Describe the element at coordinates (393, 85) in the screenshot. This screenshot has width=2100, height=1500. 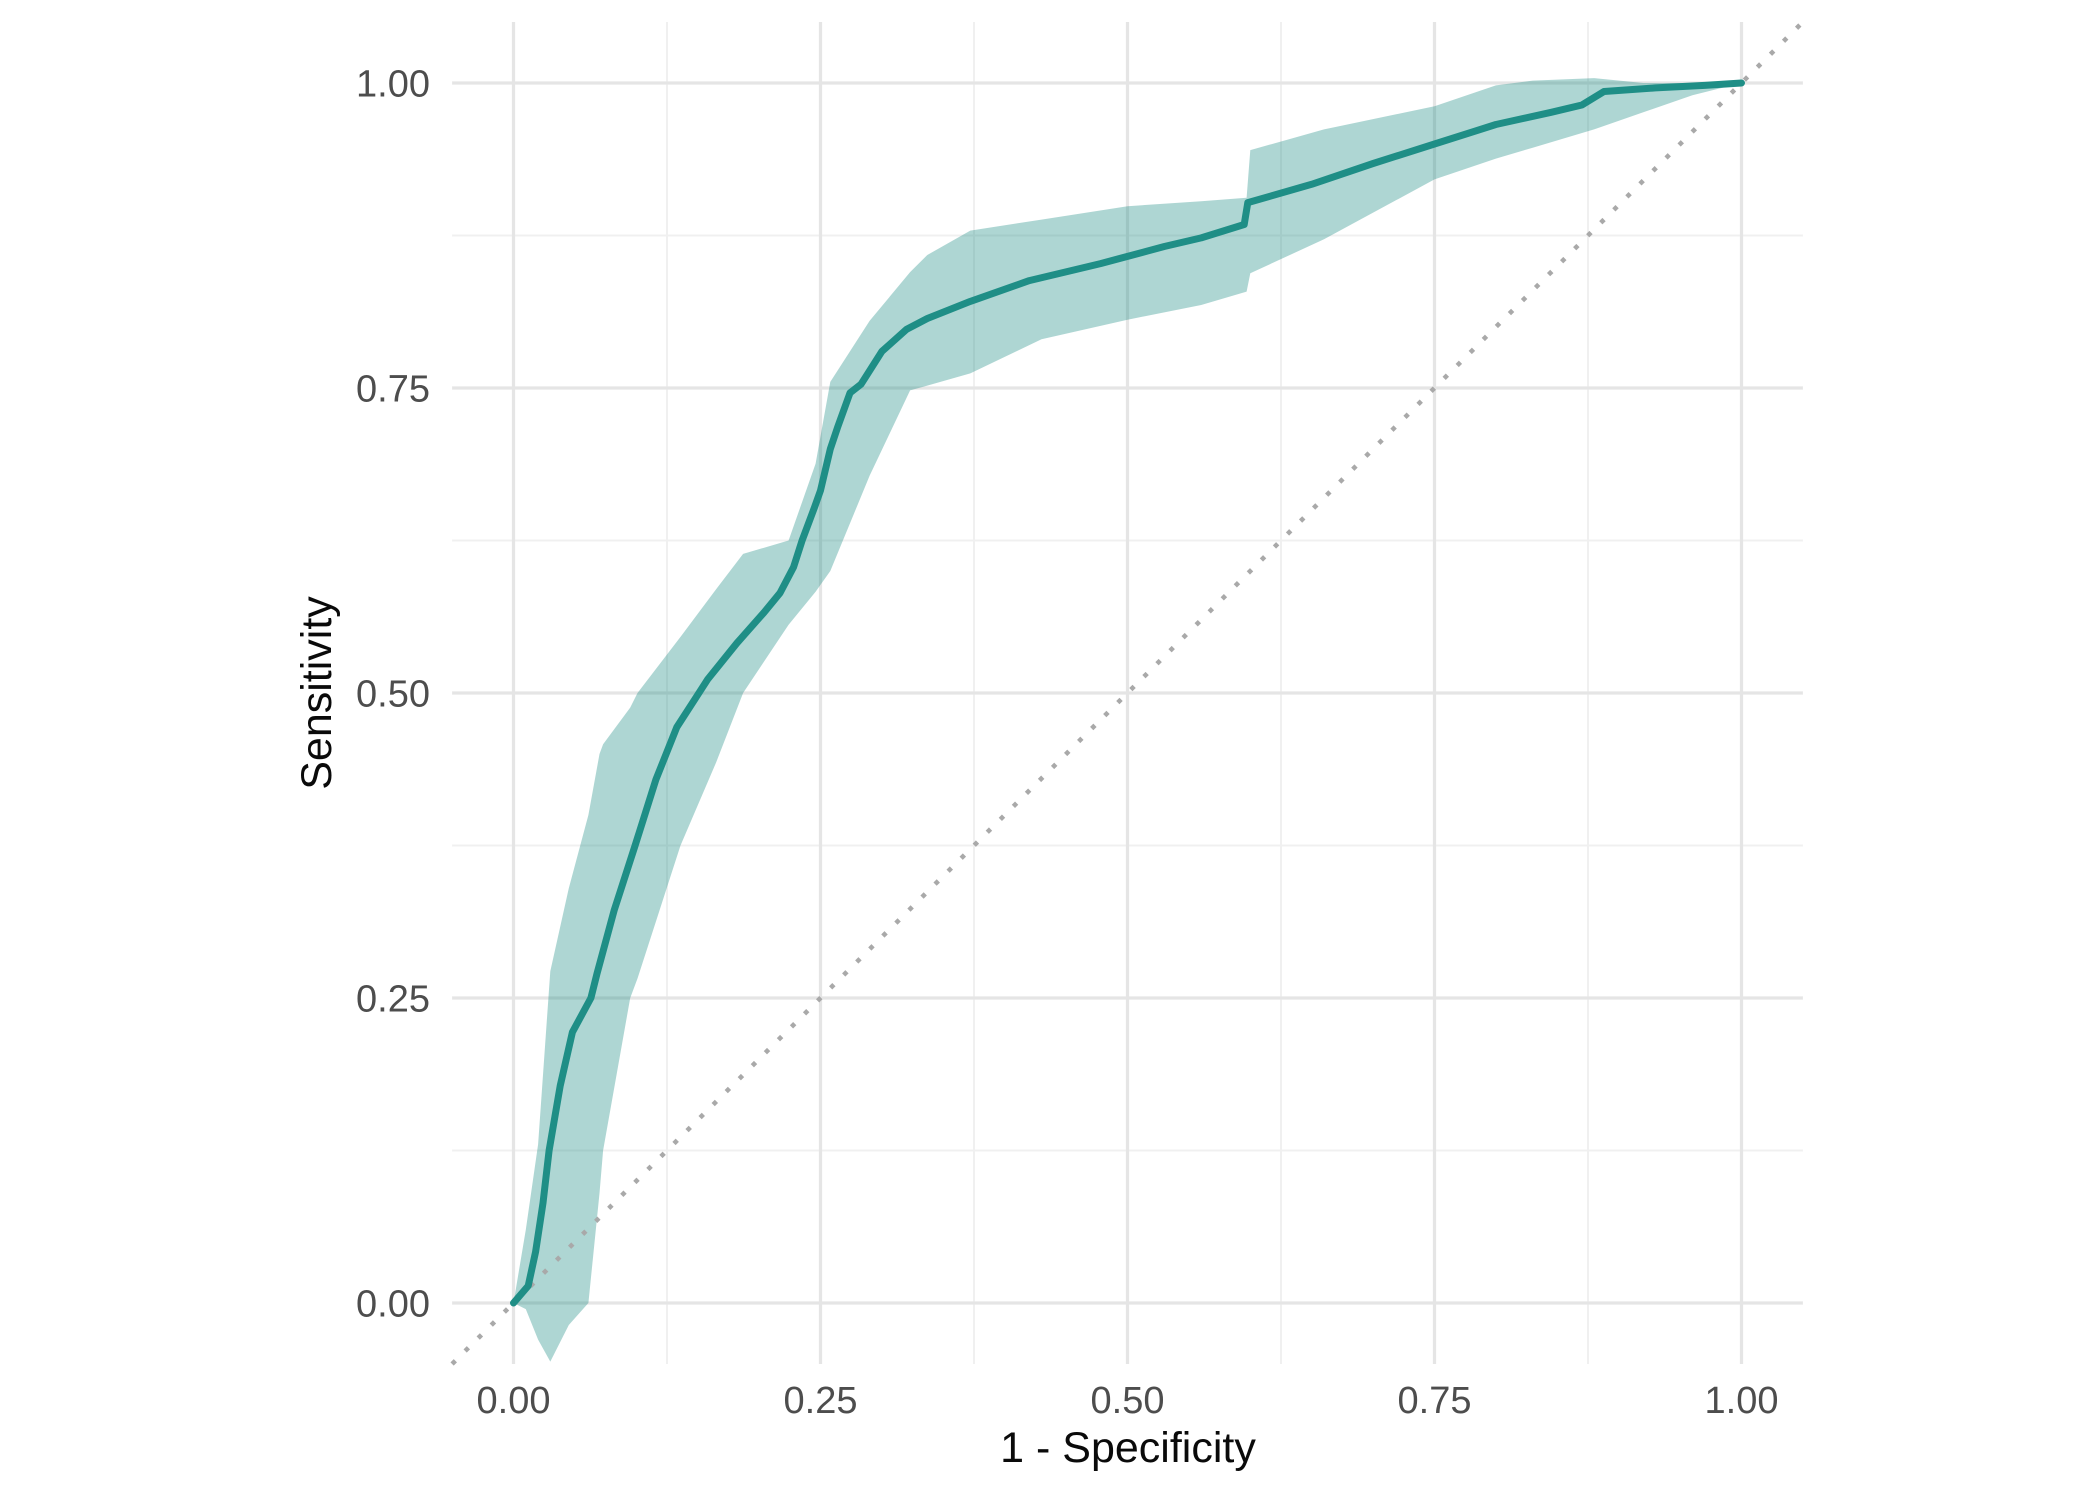
I see `y-tick-label: 1.00` at that location.